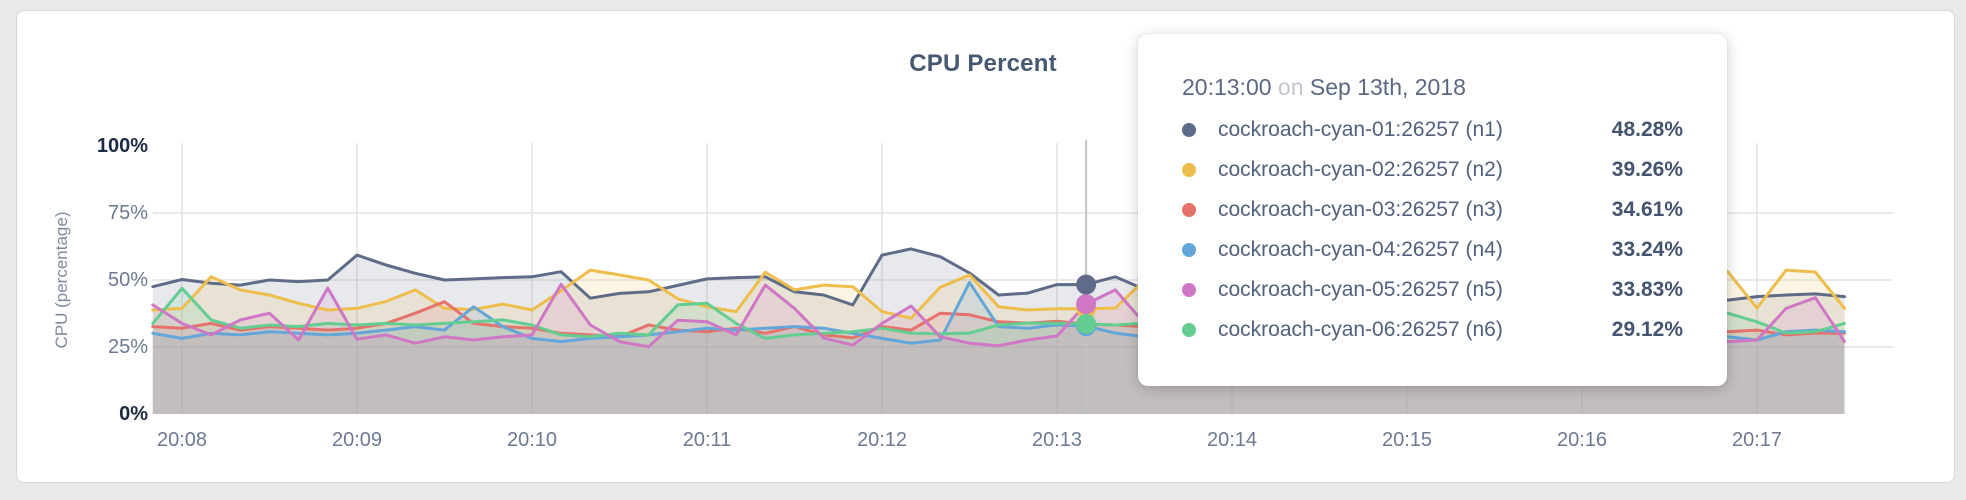 This screenshot has width=1966, height=500. Describe the element at coordinates (127, 347) in the screenshot. I see `y-tick-label: 25%` at that location.